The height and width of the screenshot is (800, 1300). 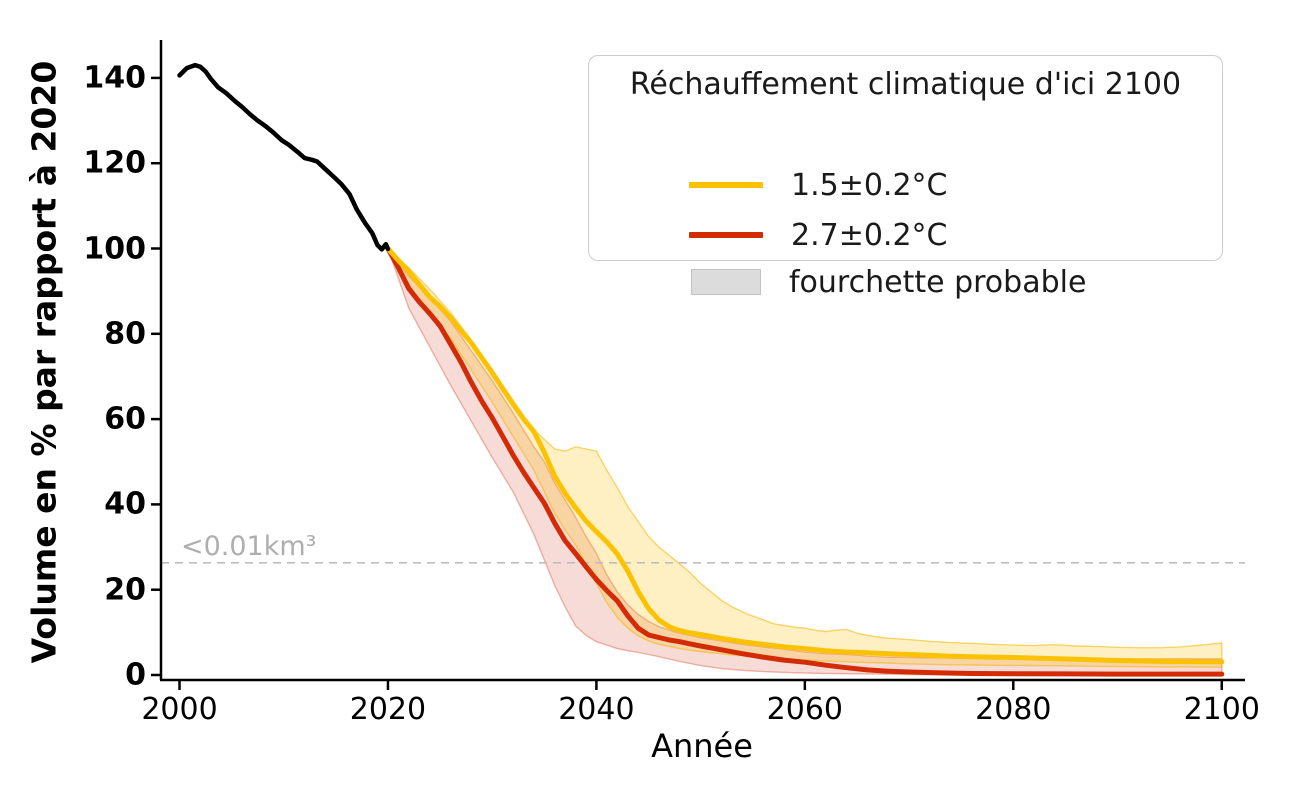 I want to click on legend-entry-likely-range: fourchette probable, so click(x=905, y=282).